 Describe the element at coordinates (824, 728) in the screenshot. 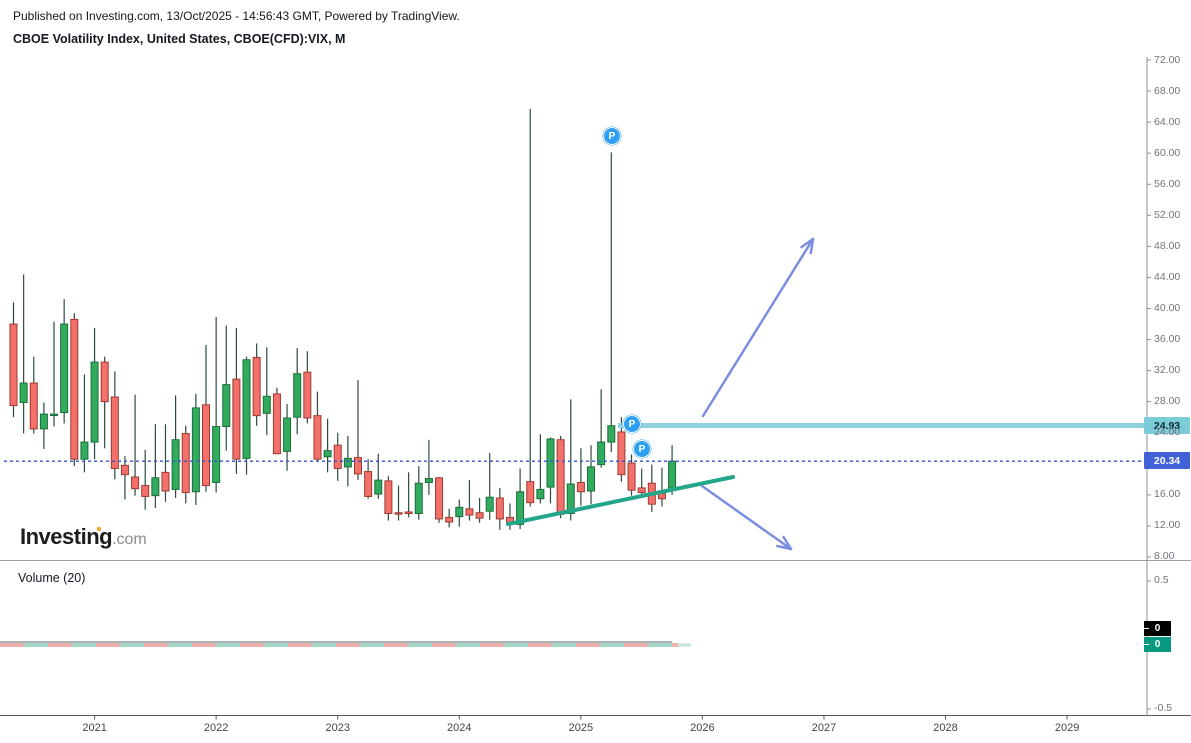

I see `year-label-2027: 2027` at that location.